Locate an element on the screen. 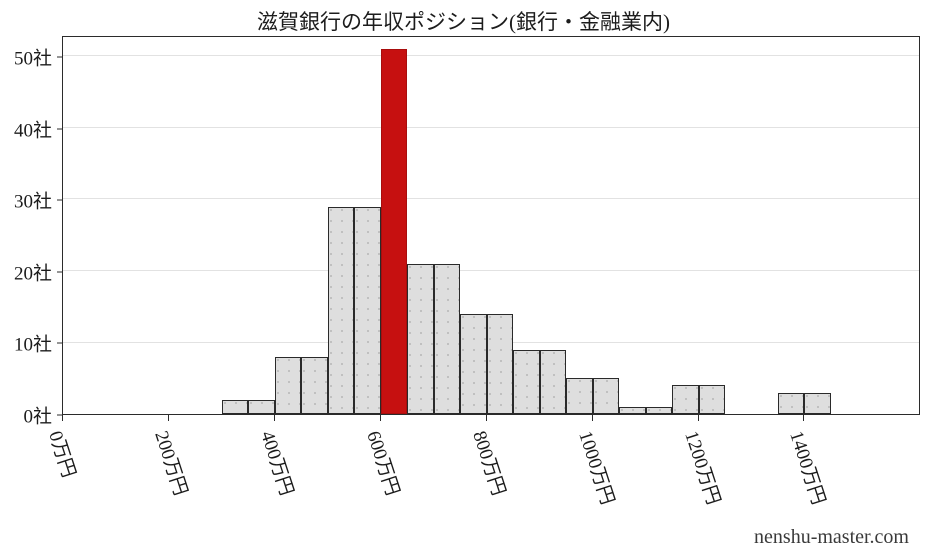 The image size is (927, 557). y-tick-label: 20社 is located at coordinates (32, 274).